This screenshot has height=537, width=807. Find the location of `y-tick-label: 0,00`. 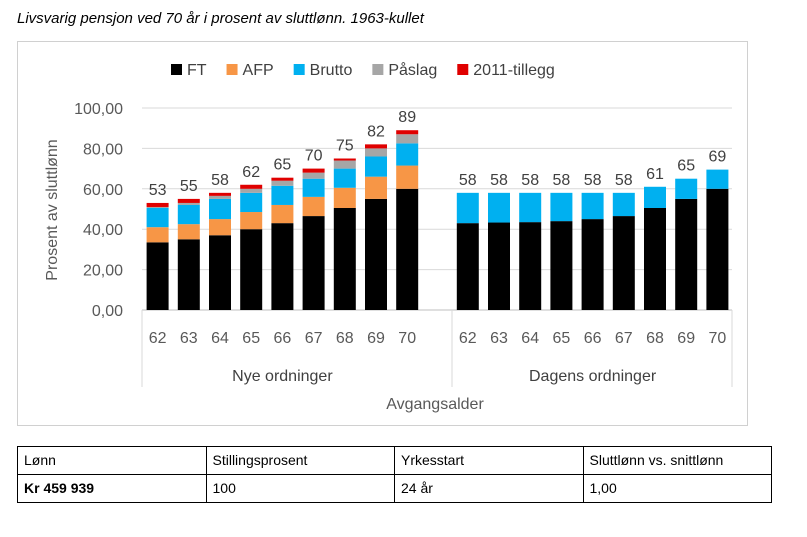

y-tick-label: 0,00 is located at coordinates (107, 311).